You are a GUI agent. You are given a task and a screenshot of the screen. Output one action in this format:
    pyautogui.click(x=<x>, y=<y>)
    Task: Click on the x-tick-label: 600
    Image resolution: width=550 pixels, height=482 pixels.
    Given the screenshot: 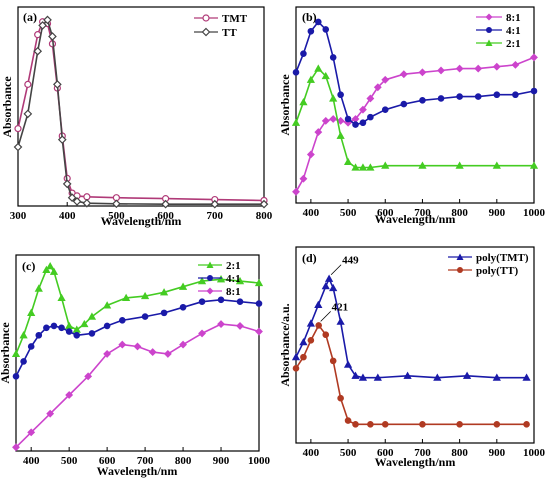 What is the action you would take?
    pyautogui.click(x=107, y=461)
    